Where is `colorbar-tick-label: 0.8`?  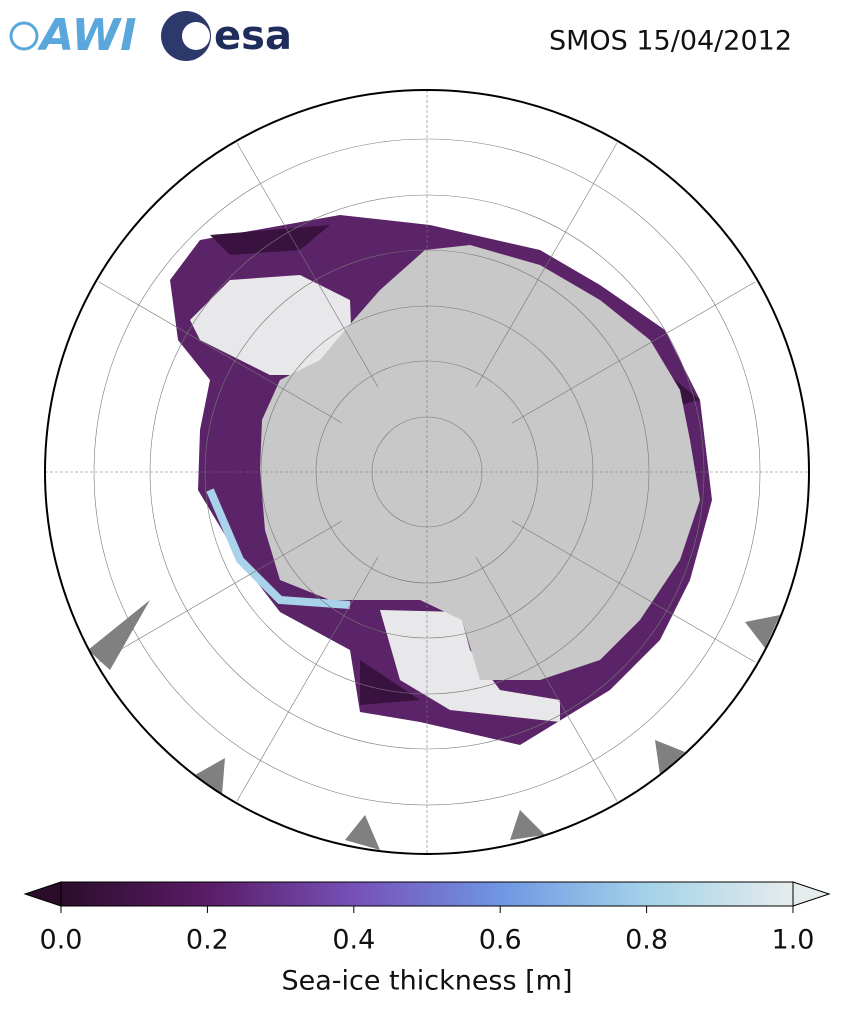
colorbar-tick-label: 0.8 is located at coordinates (646, 940).